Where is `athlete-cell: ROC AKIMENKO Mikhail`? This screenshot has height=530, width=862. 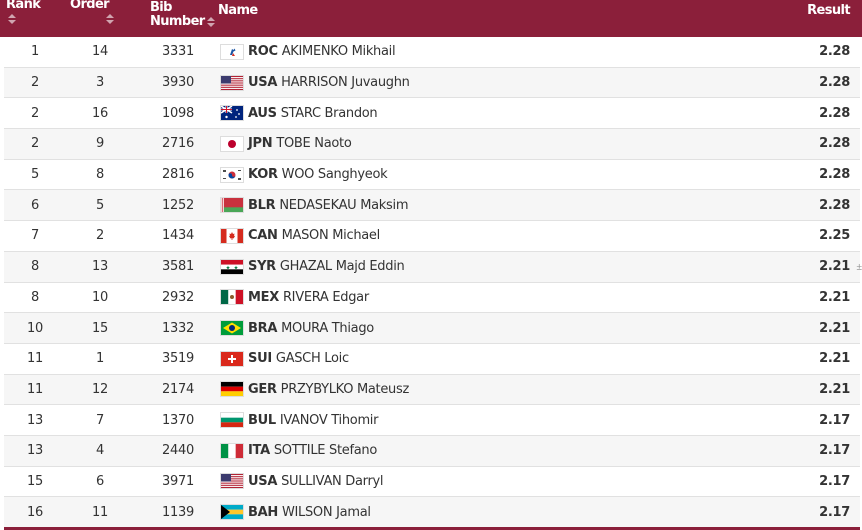 athlete-cell: ROC AKIMENKO Mikhail is located at coordinates (308, 52).